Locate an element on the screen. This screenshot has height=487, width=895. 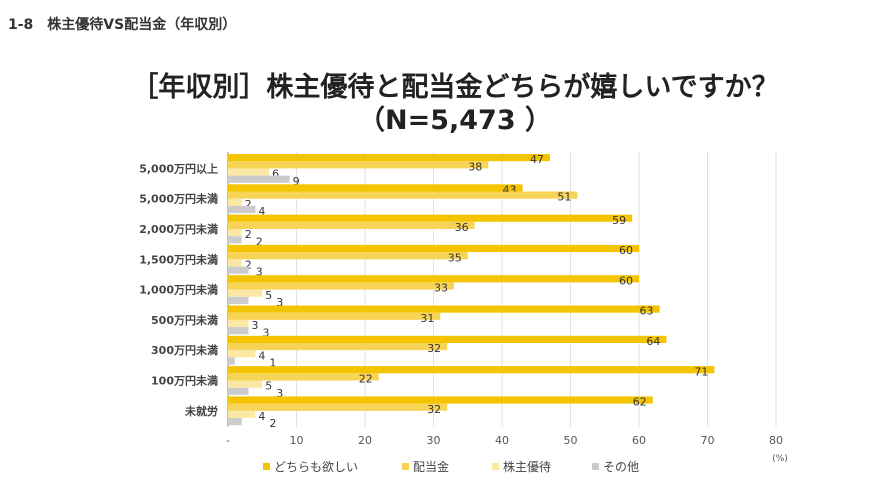
data-label: 47 is located at coordinates (537, 159).